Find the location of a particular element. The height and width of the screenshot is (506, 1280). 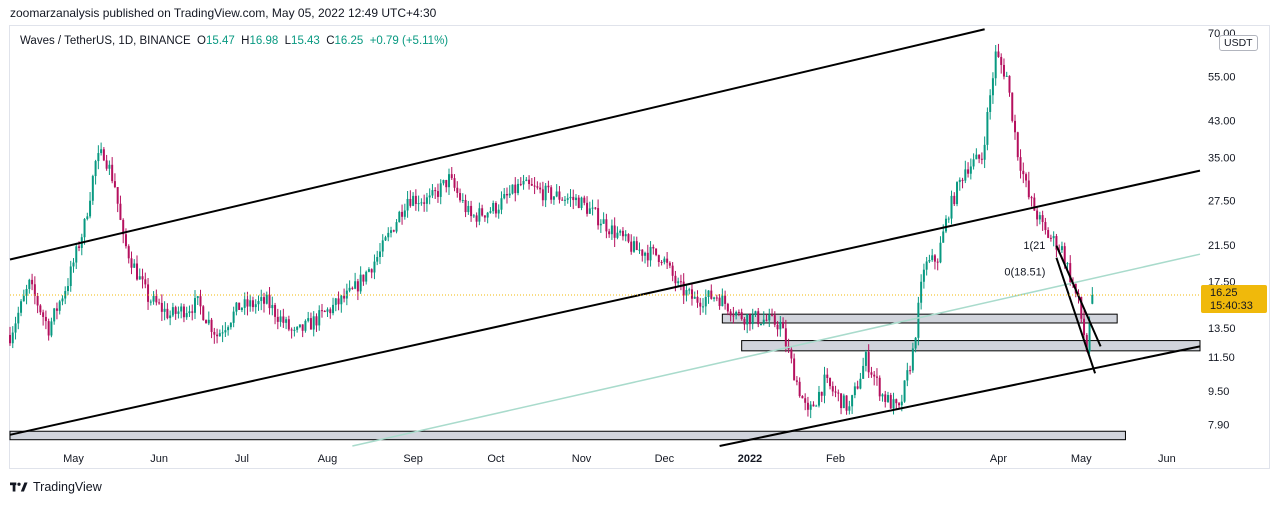

x-tick-label: May is located at coordinates (1081, 459).